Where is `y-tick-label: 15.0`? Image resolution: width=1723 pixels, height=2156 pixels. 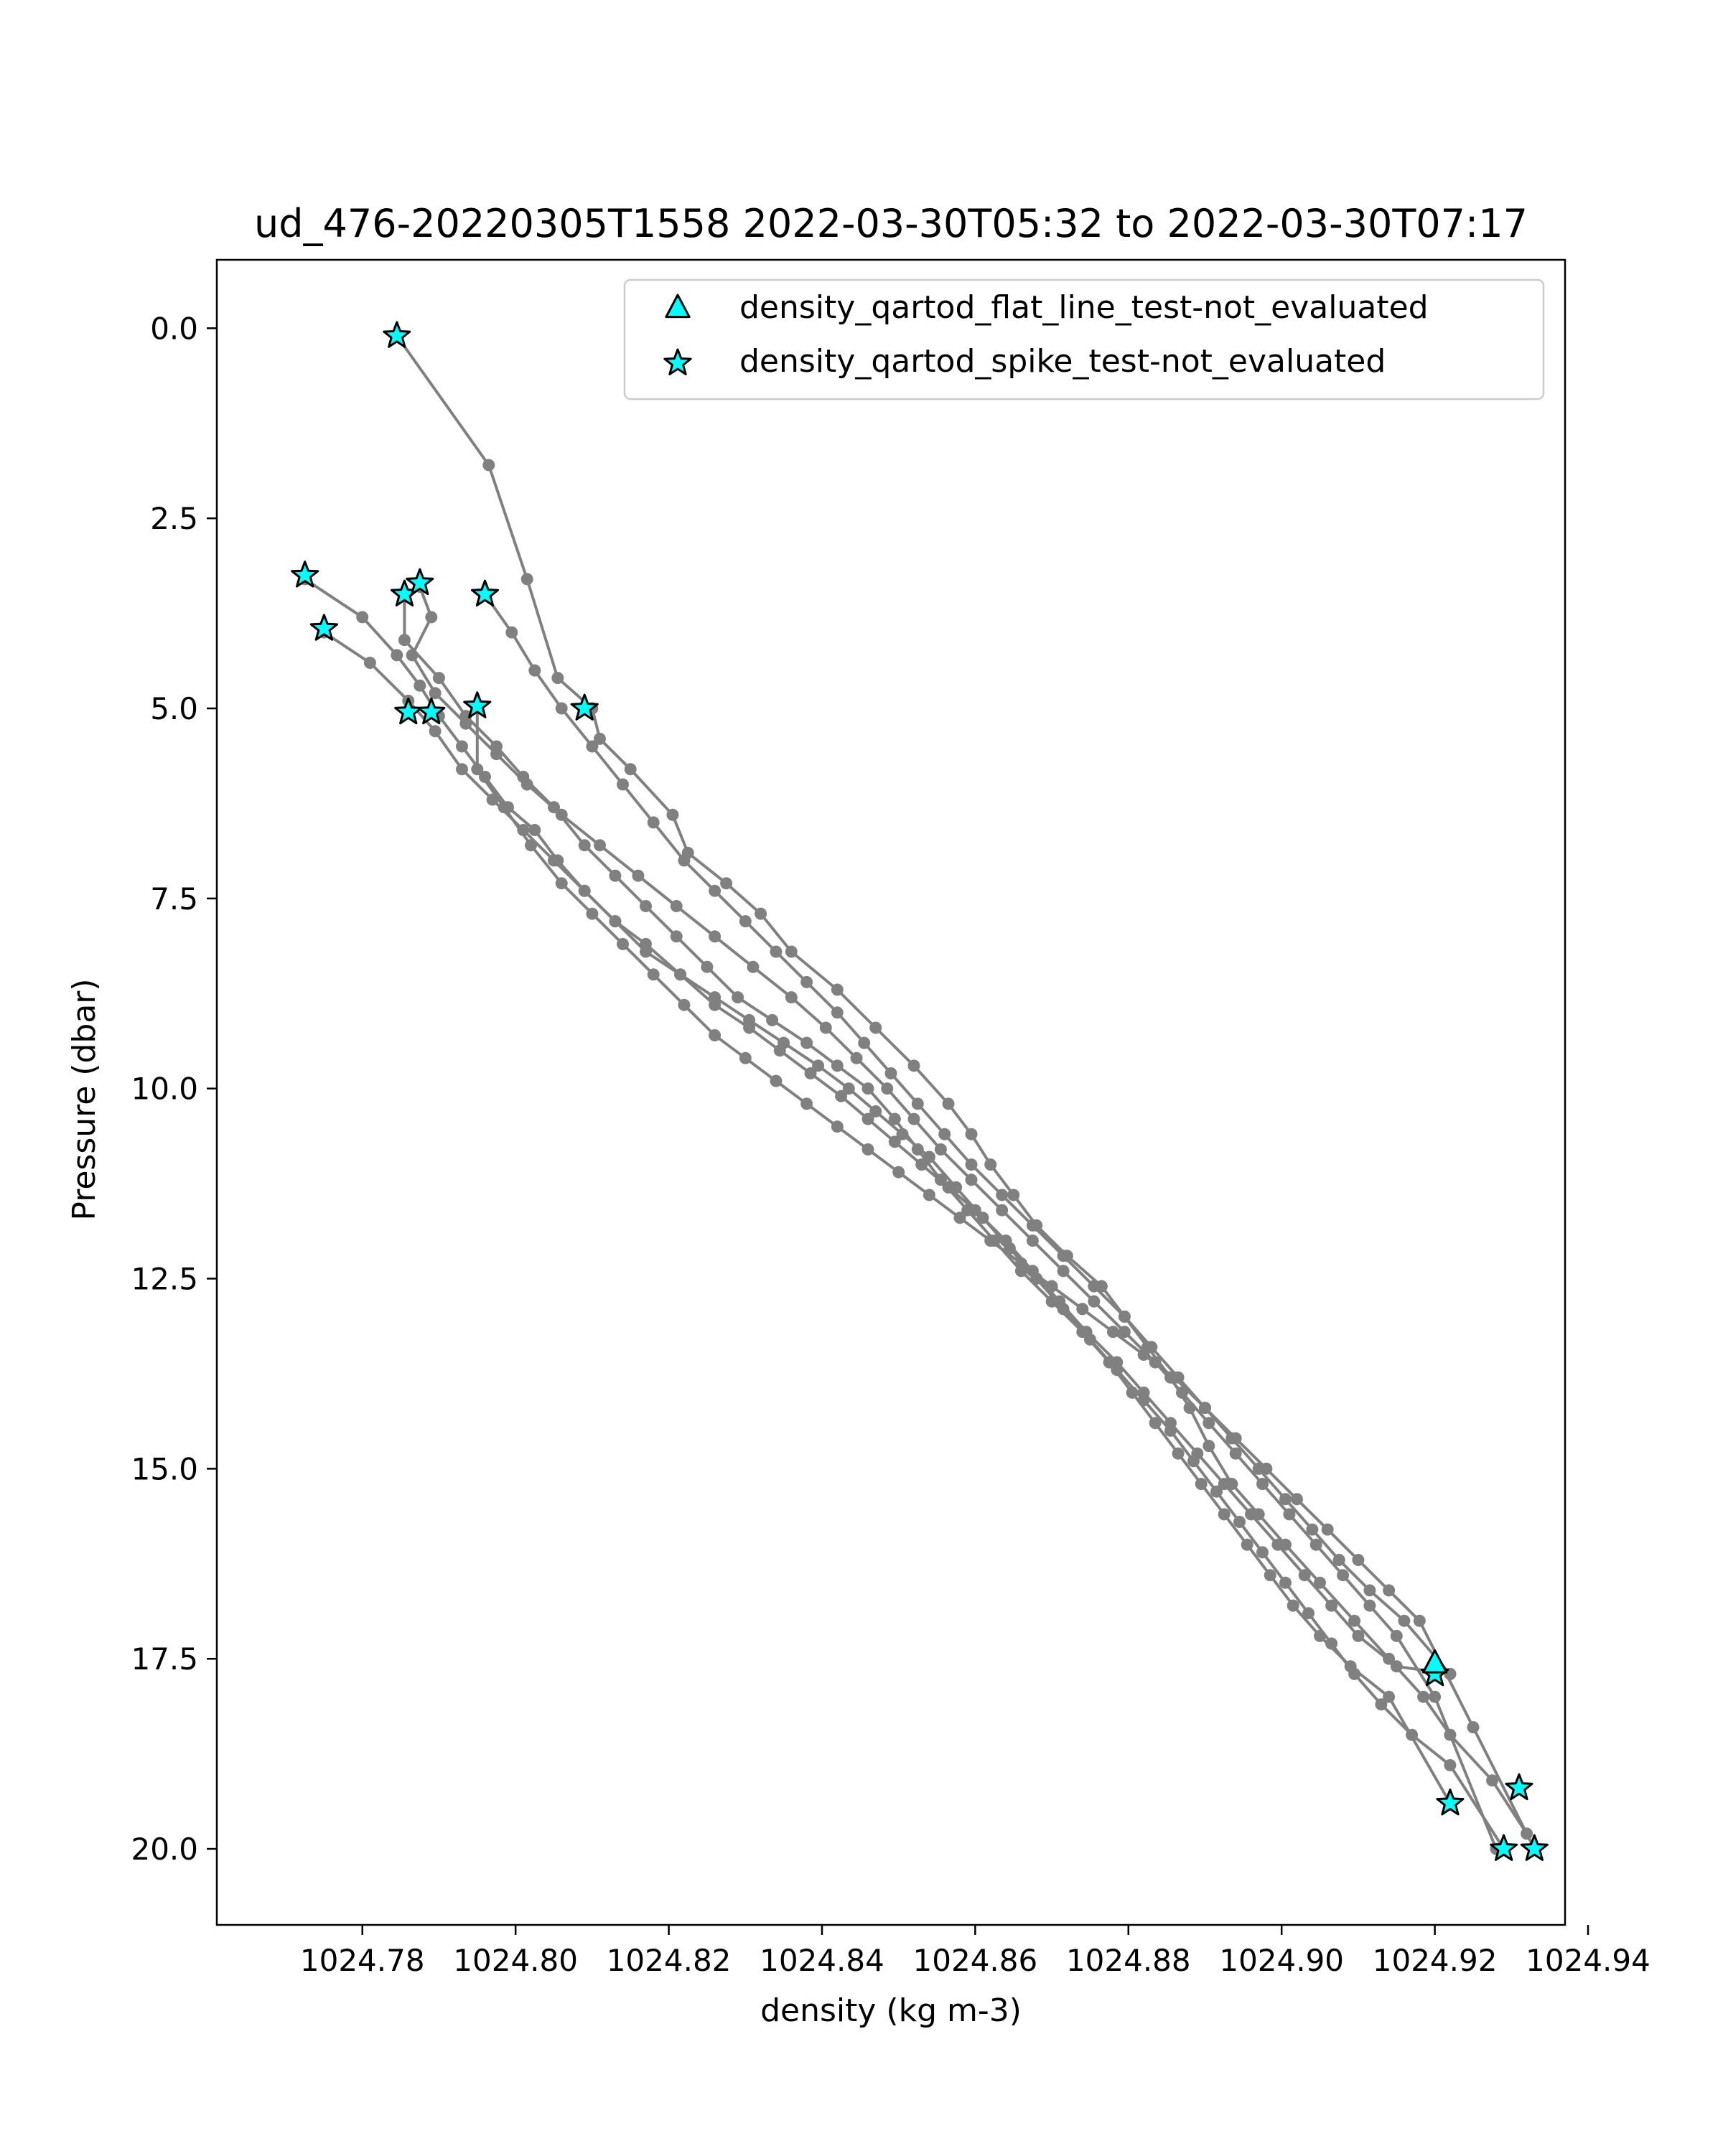
y-tick-label: 15.0 is located at coordinates (164, 1468).